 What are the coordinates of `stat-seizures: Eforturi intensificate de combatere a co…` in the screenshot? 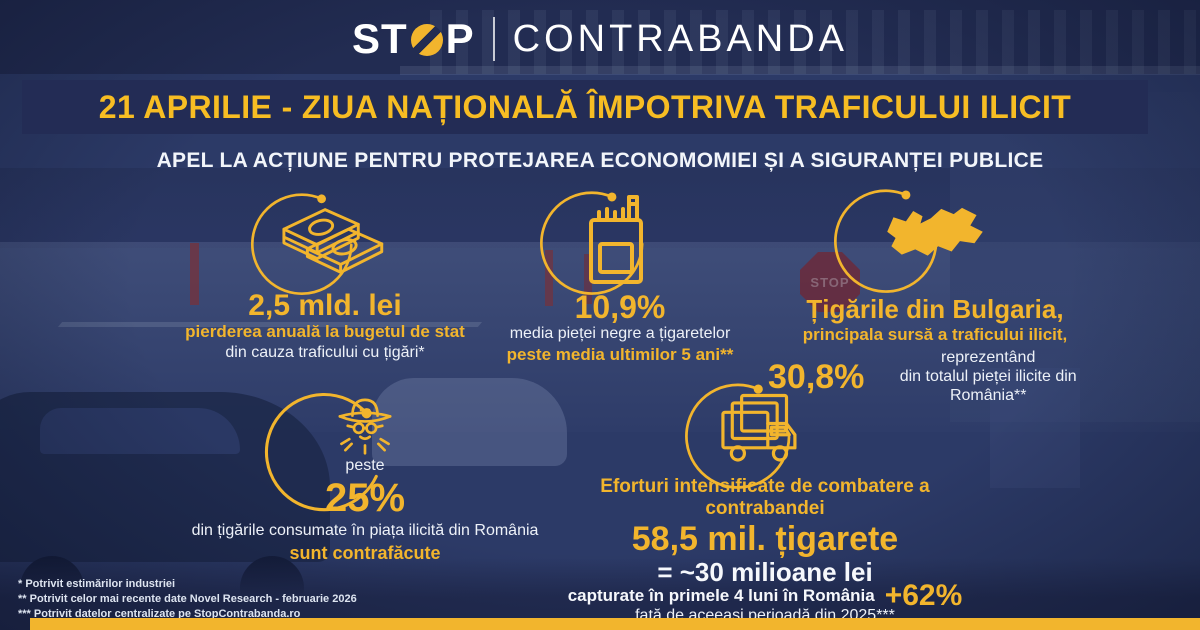 It's located at (765, 504).